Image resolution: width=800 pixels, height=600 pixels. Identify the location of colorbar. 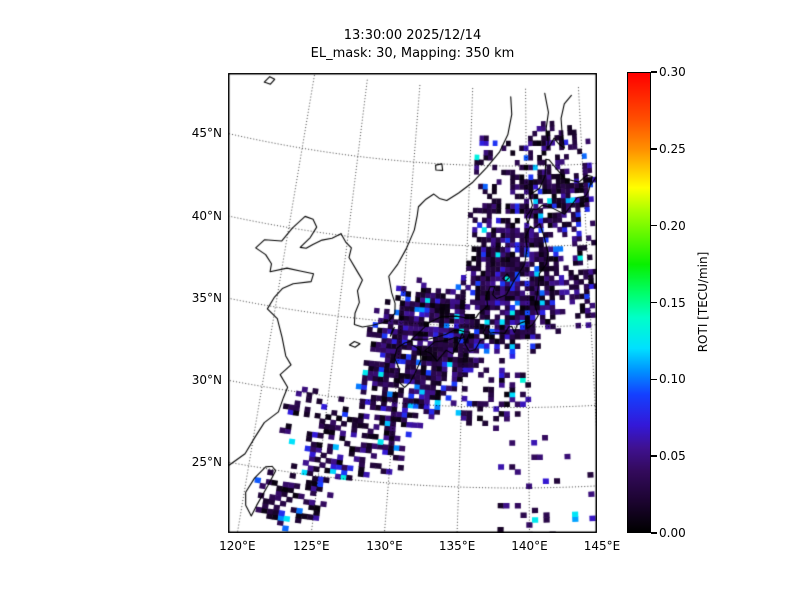
(639, 302).